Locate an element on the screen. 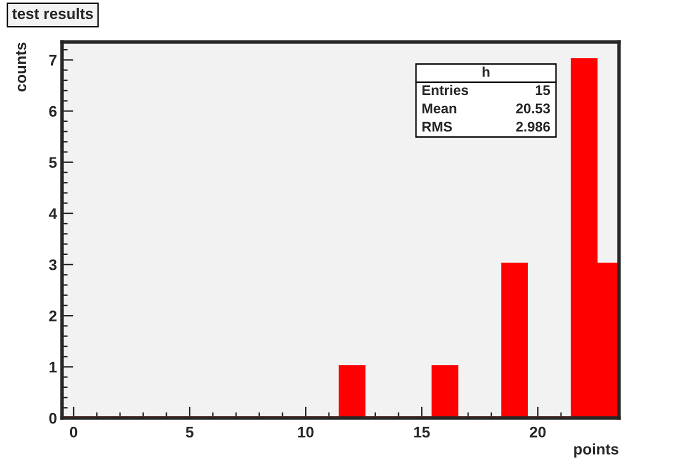 Image resolution: width=696 pixels, height=472 pixels. annotation: 15 is located at coordinates (543, 90).